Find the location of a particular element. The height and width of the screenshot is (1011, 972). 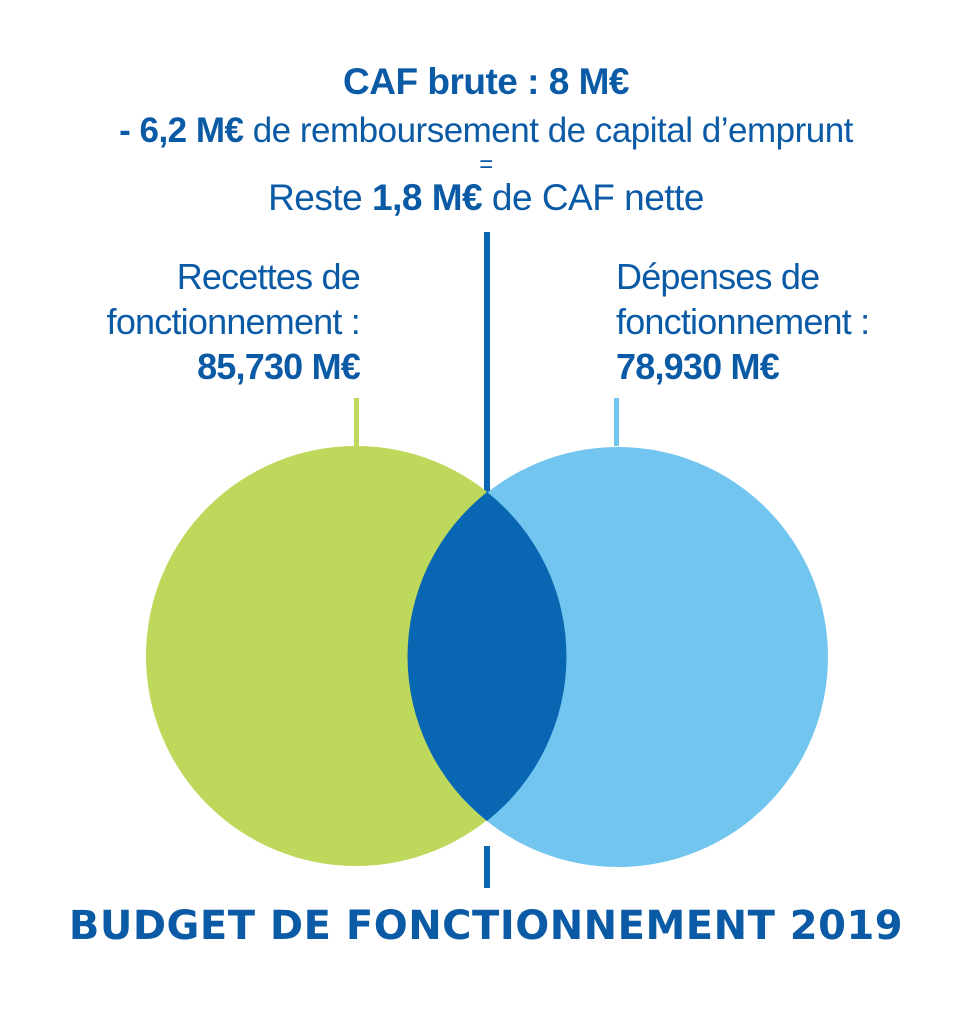

caf-brute-text: CAF brute : 8 M€ is located at coordinates (486, 81).